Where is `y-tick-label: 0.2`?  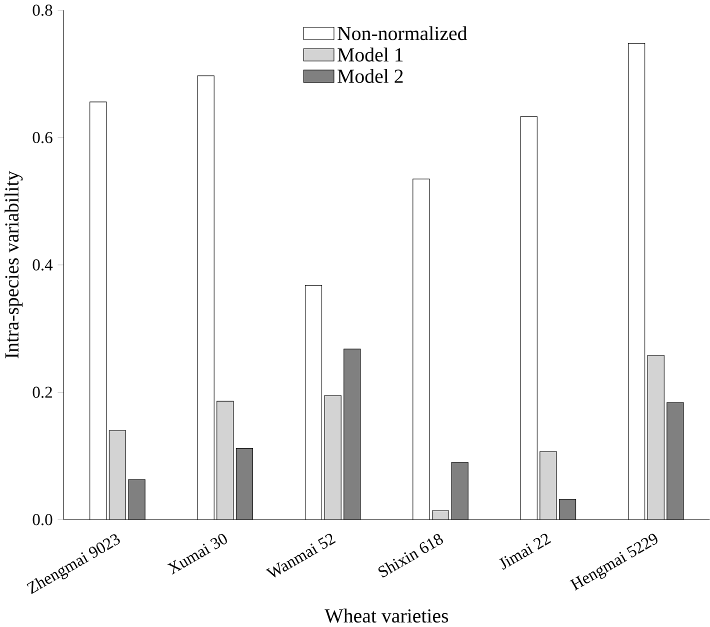 y-tick-label: 0.2 is located at coordinates (42, 392).